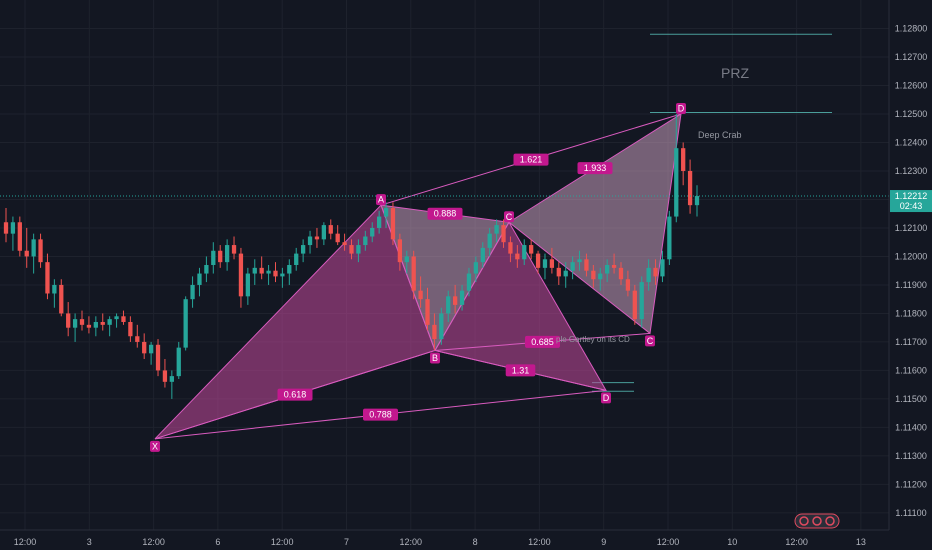 This screenshot has width=932, height=550. Describe the element at coordinates (509, 217) in the screenshot. I see `pattern-point-label: C` at that location.